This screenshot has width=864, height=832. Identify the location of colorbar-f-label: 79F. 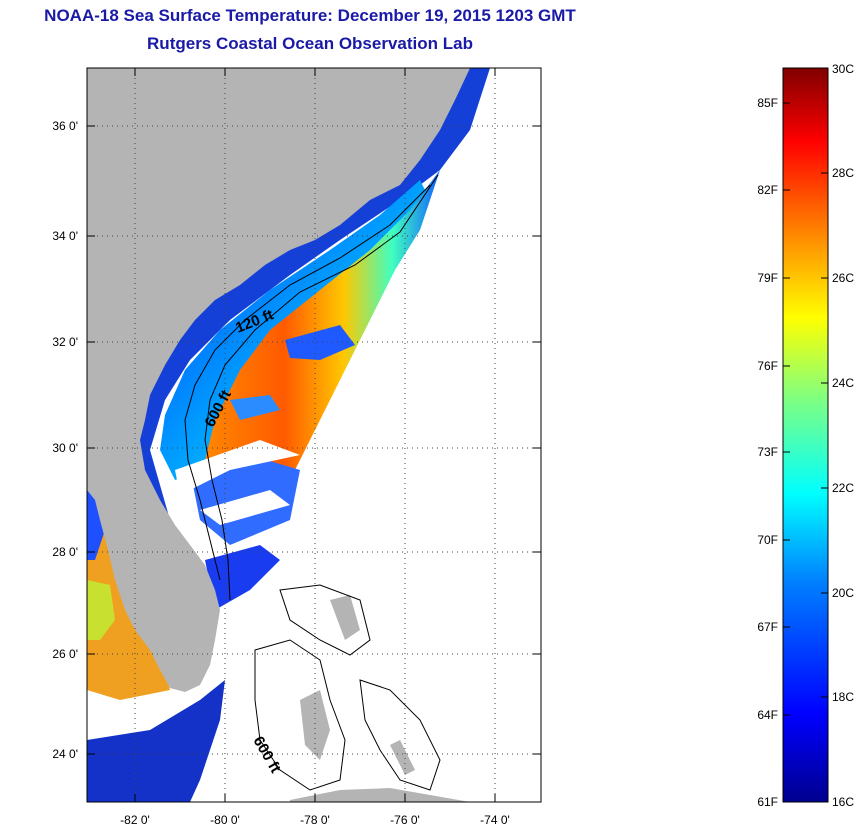
(767, 278).